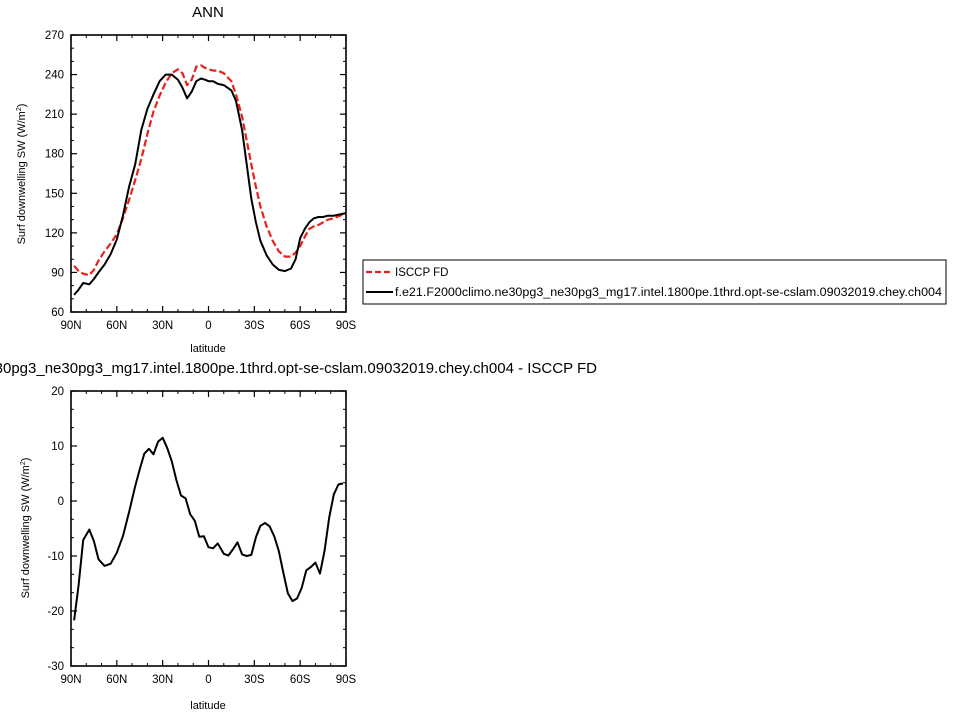 This screenshot has width=954, height=716. Describe the element at coordinates (54, 155) in the screenshot. I see `y-tick-label: 180` at that location.